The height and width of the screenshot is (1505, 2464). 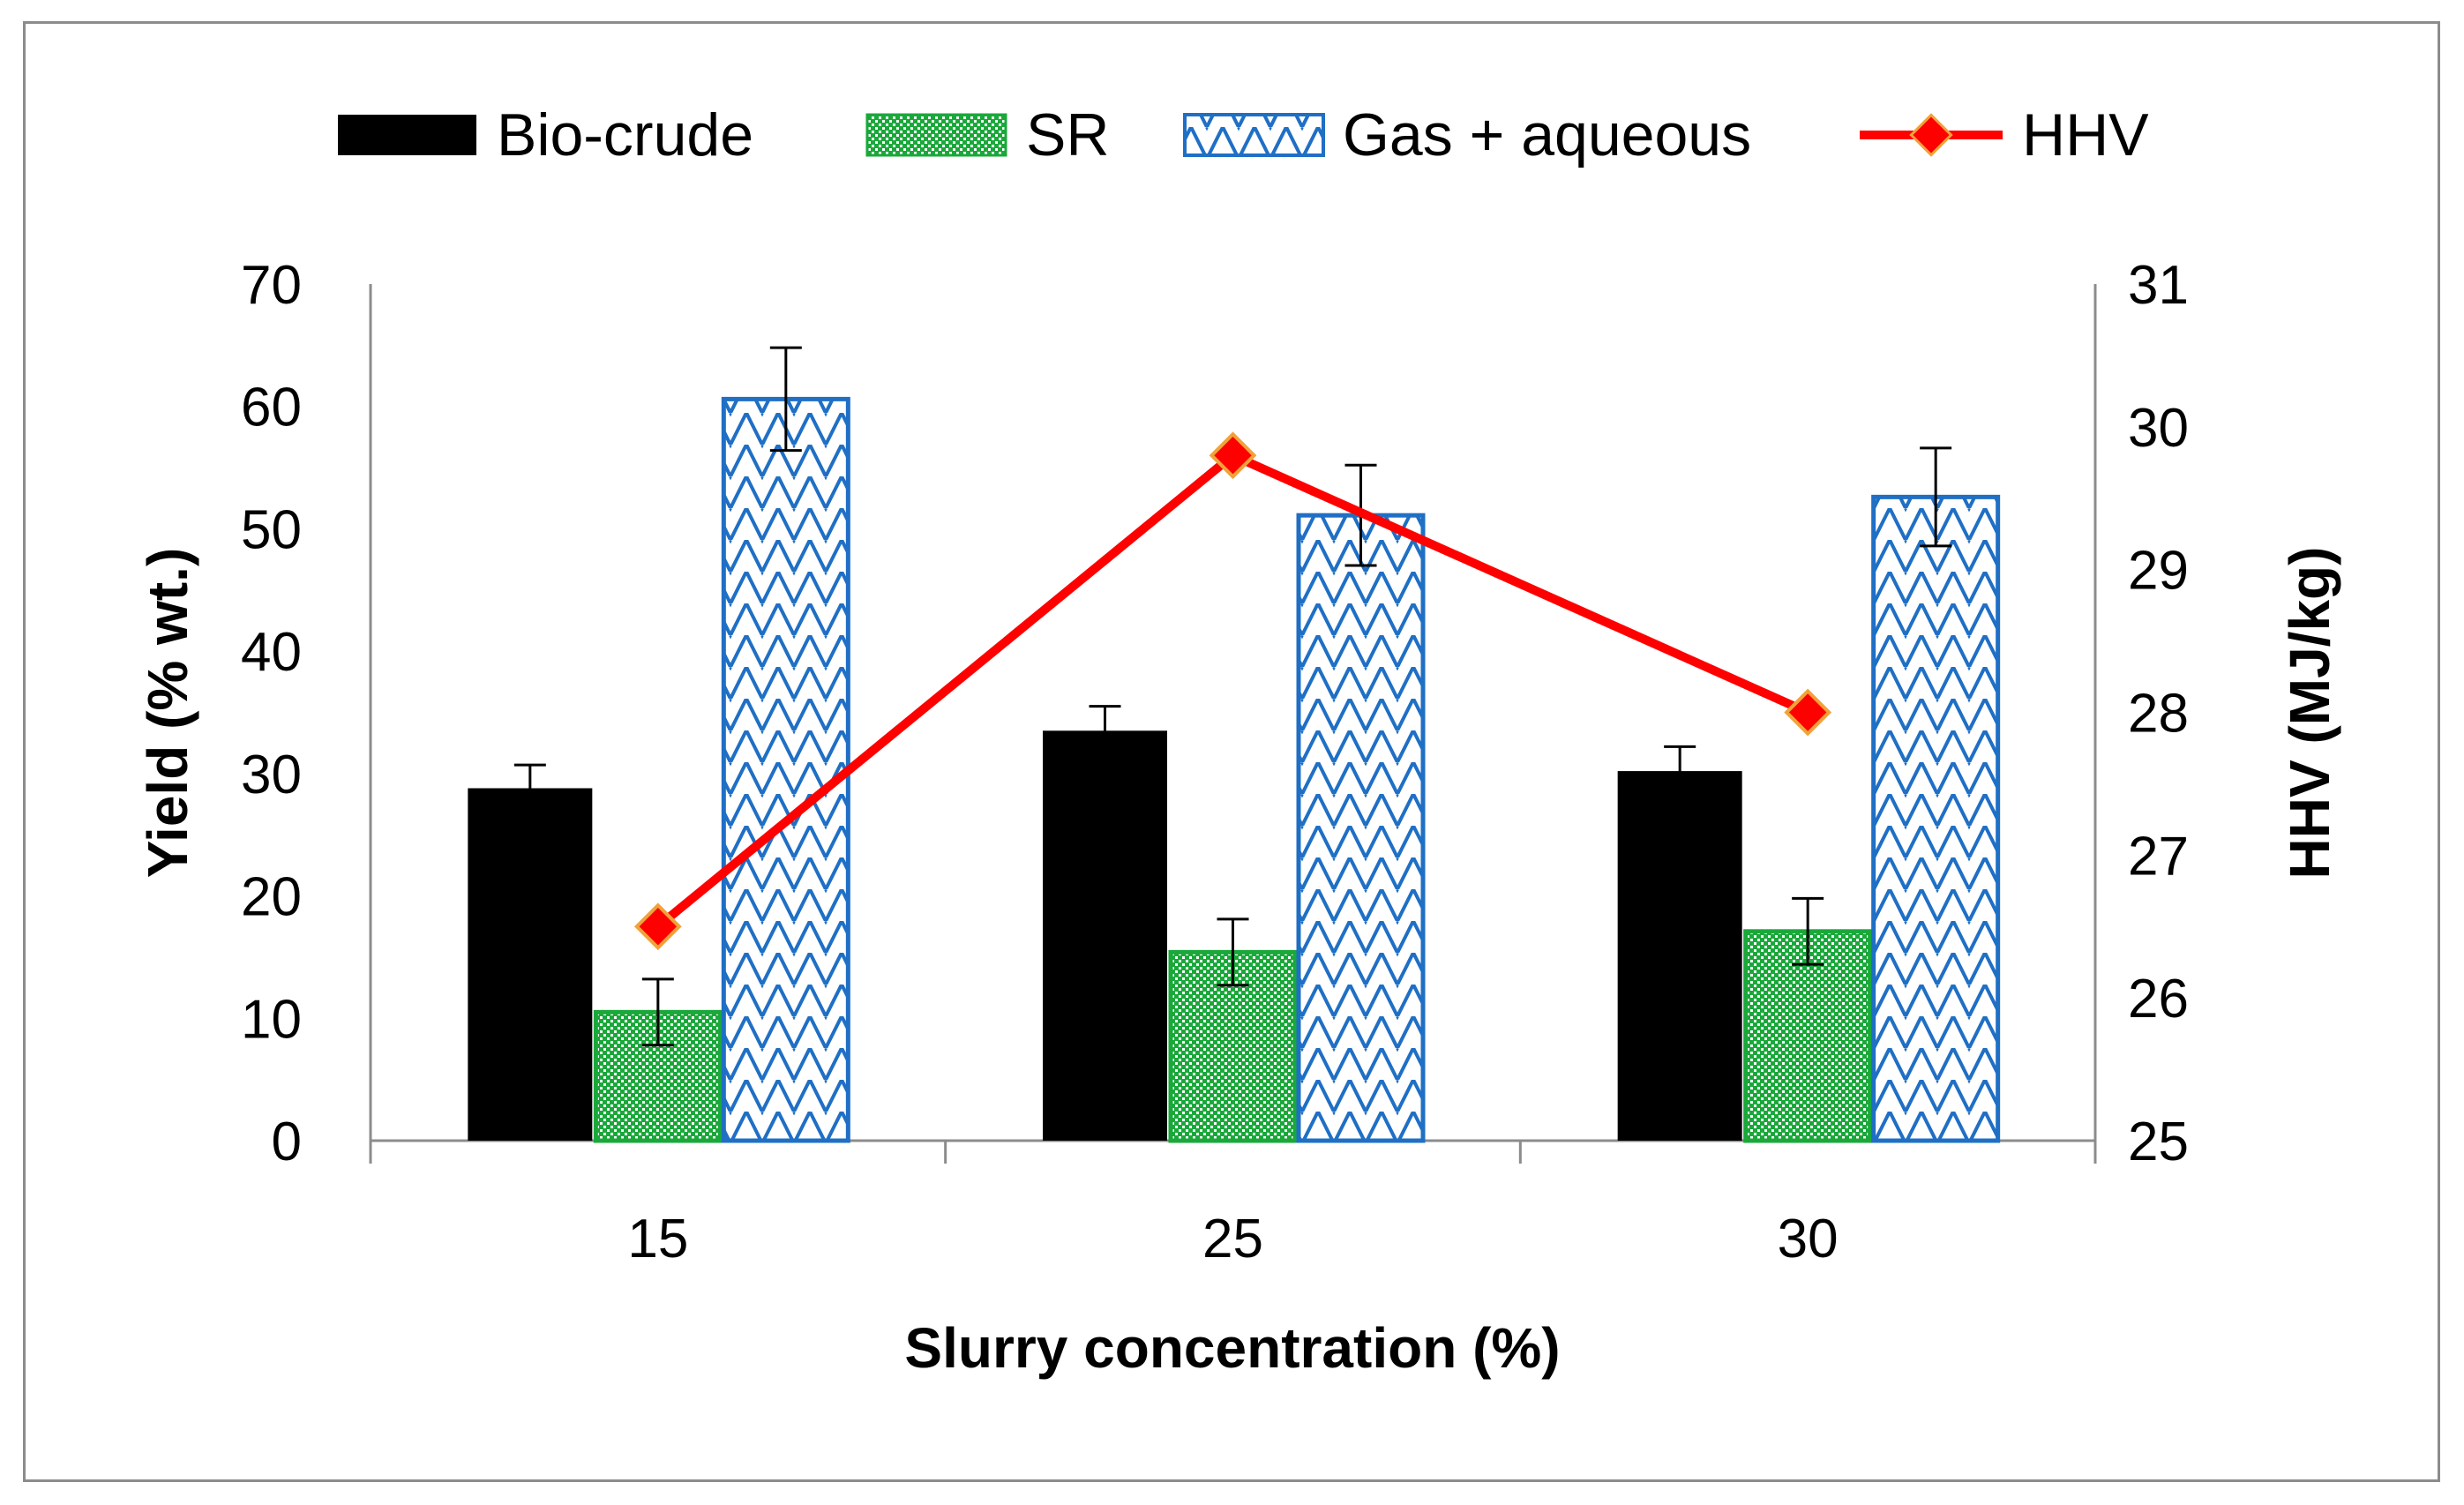 I want to click on y-axis-right-tick-label: 25, so click(x=2158, y=1142).